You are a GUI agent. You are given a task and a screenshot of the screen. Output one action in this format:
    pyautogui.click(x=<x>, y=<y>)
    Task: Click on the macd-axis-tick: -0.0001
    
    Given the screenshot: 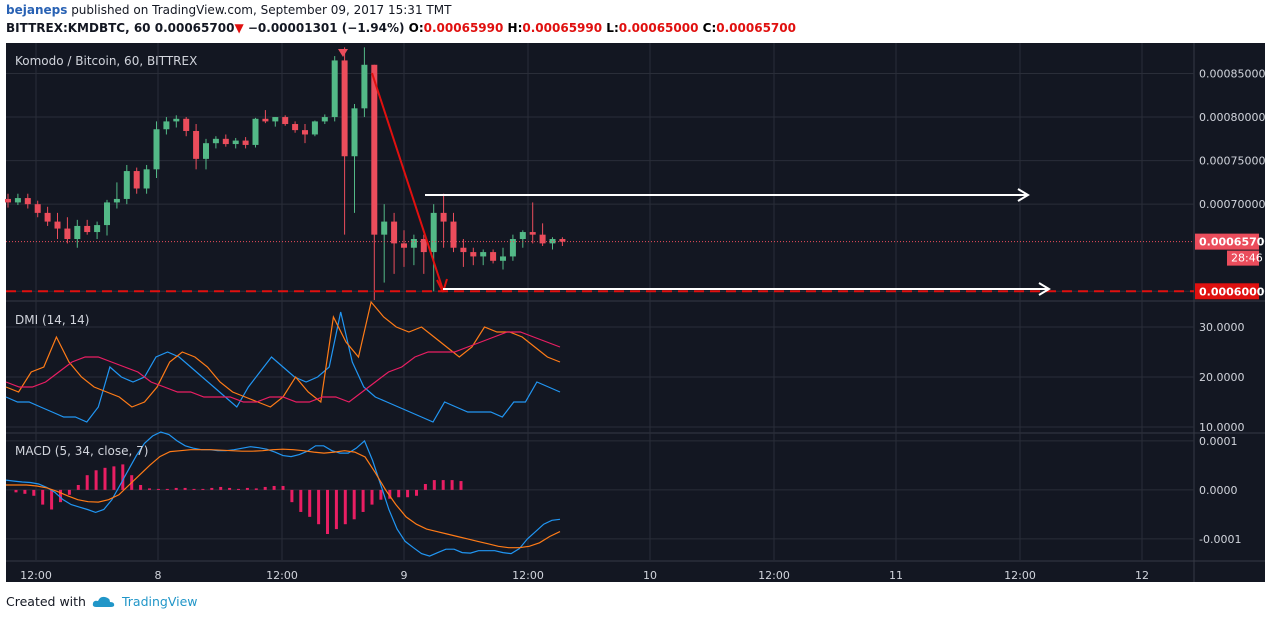 What is the action you would take?
    pyautogui.click(x=1220, y=539)
    